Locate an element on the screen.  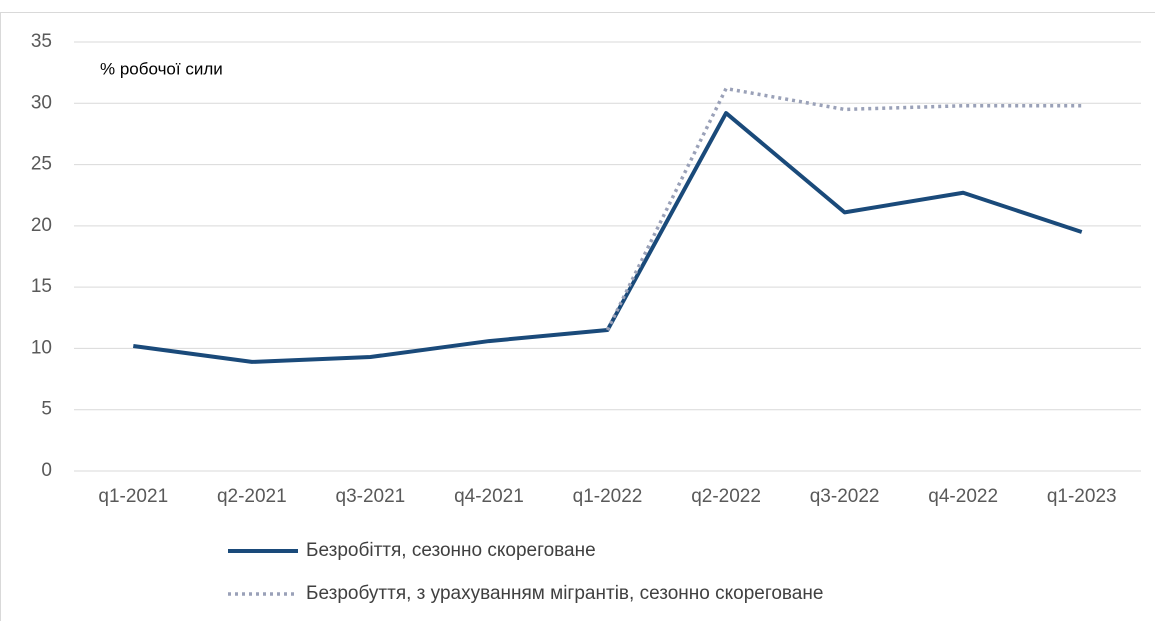
x-tick-label: q1-2023 is located at coordinates (1082, 496).